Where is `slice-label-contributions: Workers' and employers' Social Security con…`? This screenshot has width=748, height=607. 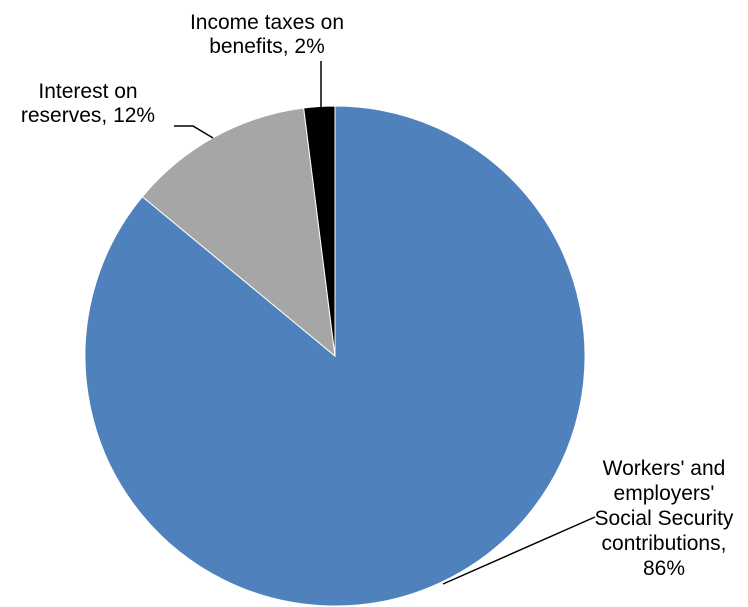 slice-label-contributions: Workers' and employers' Social Security con… is located at coordinates (664, 518).